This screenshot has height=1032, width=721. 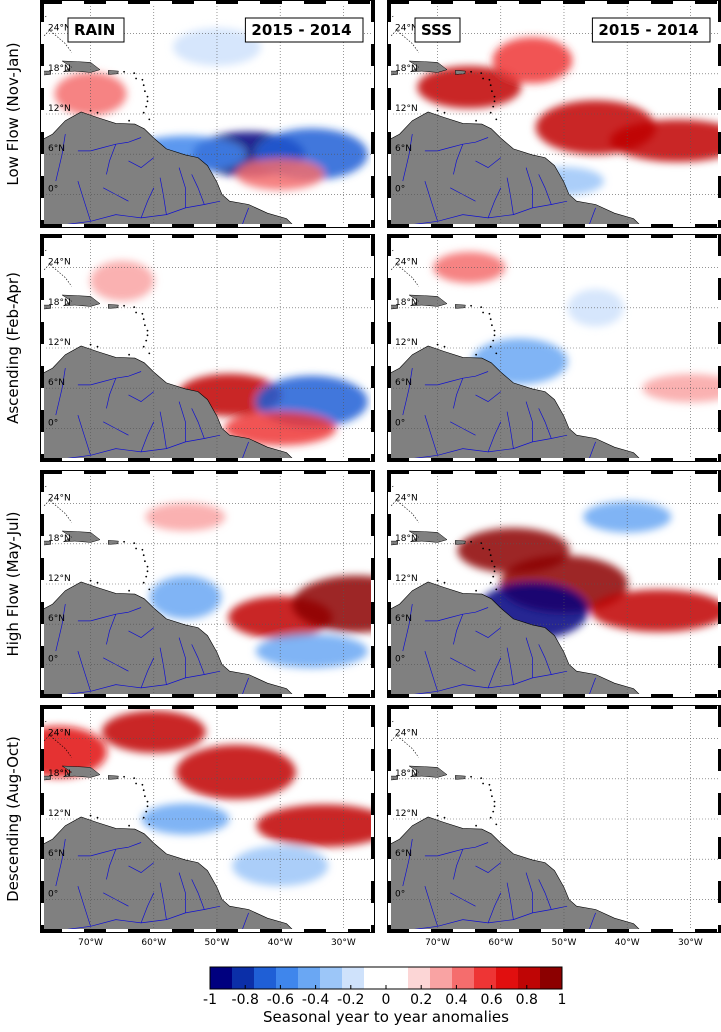 What do you see at coordinates (386, 1017) in the screenshot?
I see `colorbar-title: Seasonal year to year anomalies` at bounding box center [386, 1017].